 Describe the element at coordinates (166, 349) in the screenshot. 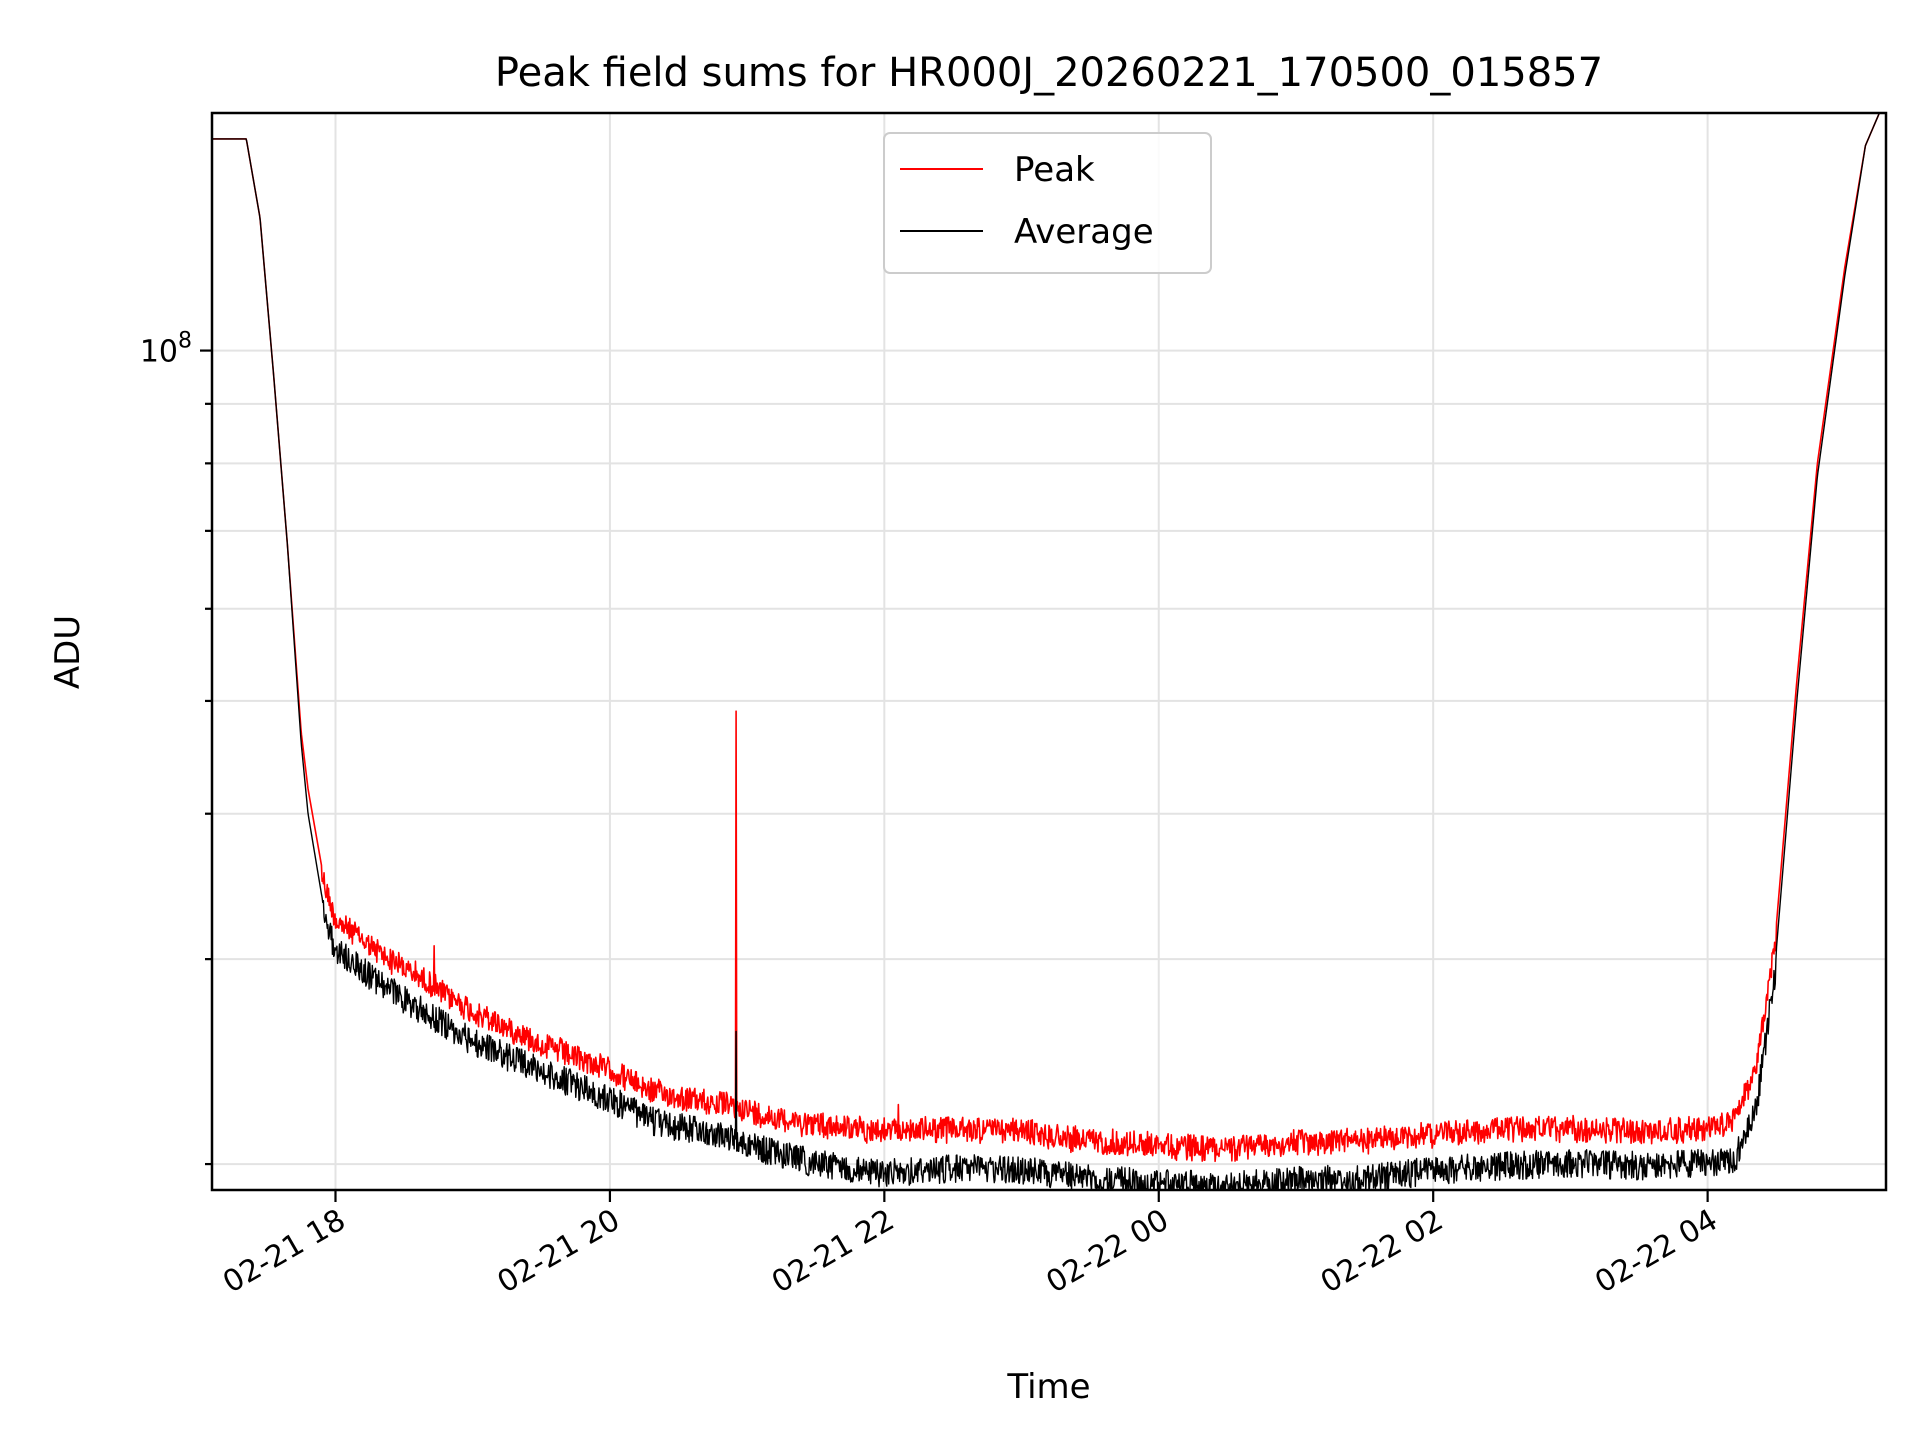

I see `y-tick-label: 108` at that location.